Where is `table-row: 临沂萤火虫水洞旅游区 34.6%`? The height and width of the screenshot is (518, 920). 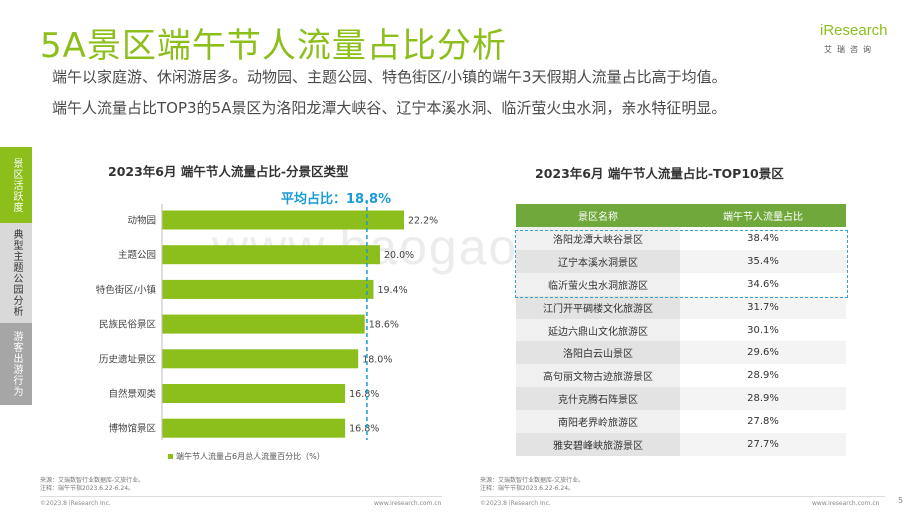 table-row: 临沂萤火虫水洞旅游区 34.6% is located at coordinates (681, 284).